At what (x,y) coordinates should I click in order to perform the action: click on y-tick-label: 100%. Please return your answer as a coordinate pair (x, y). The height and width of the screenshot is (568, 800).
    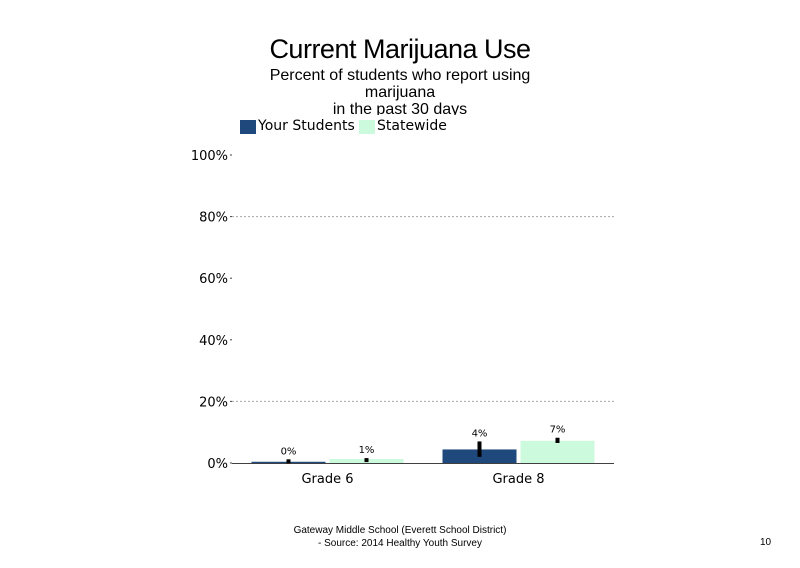
    Looking at the image, I should click on (209, 156).